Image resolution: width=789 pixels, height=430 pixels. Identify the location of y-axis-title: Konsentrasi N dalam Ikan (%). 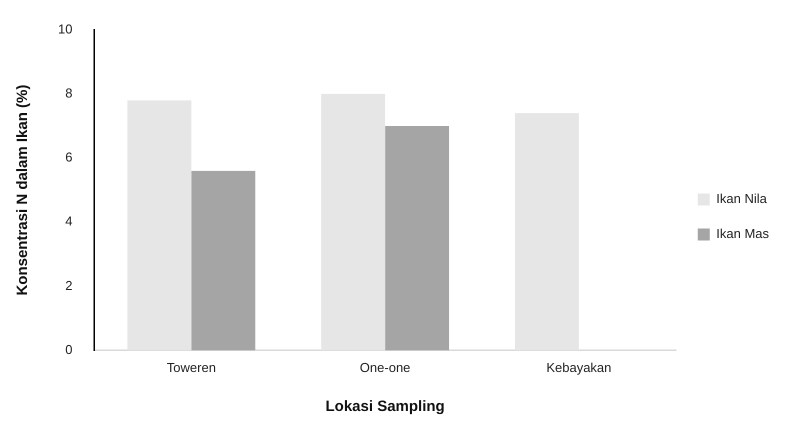
(23, 190).